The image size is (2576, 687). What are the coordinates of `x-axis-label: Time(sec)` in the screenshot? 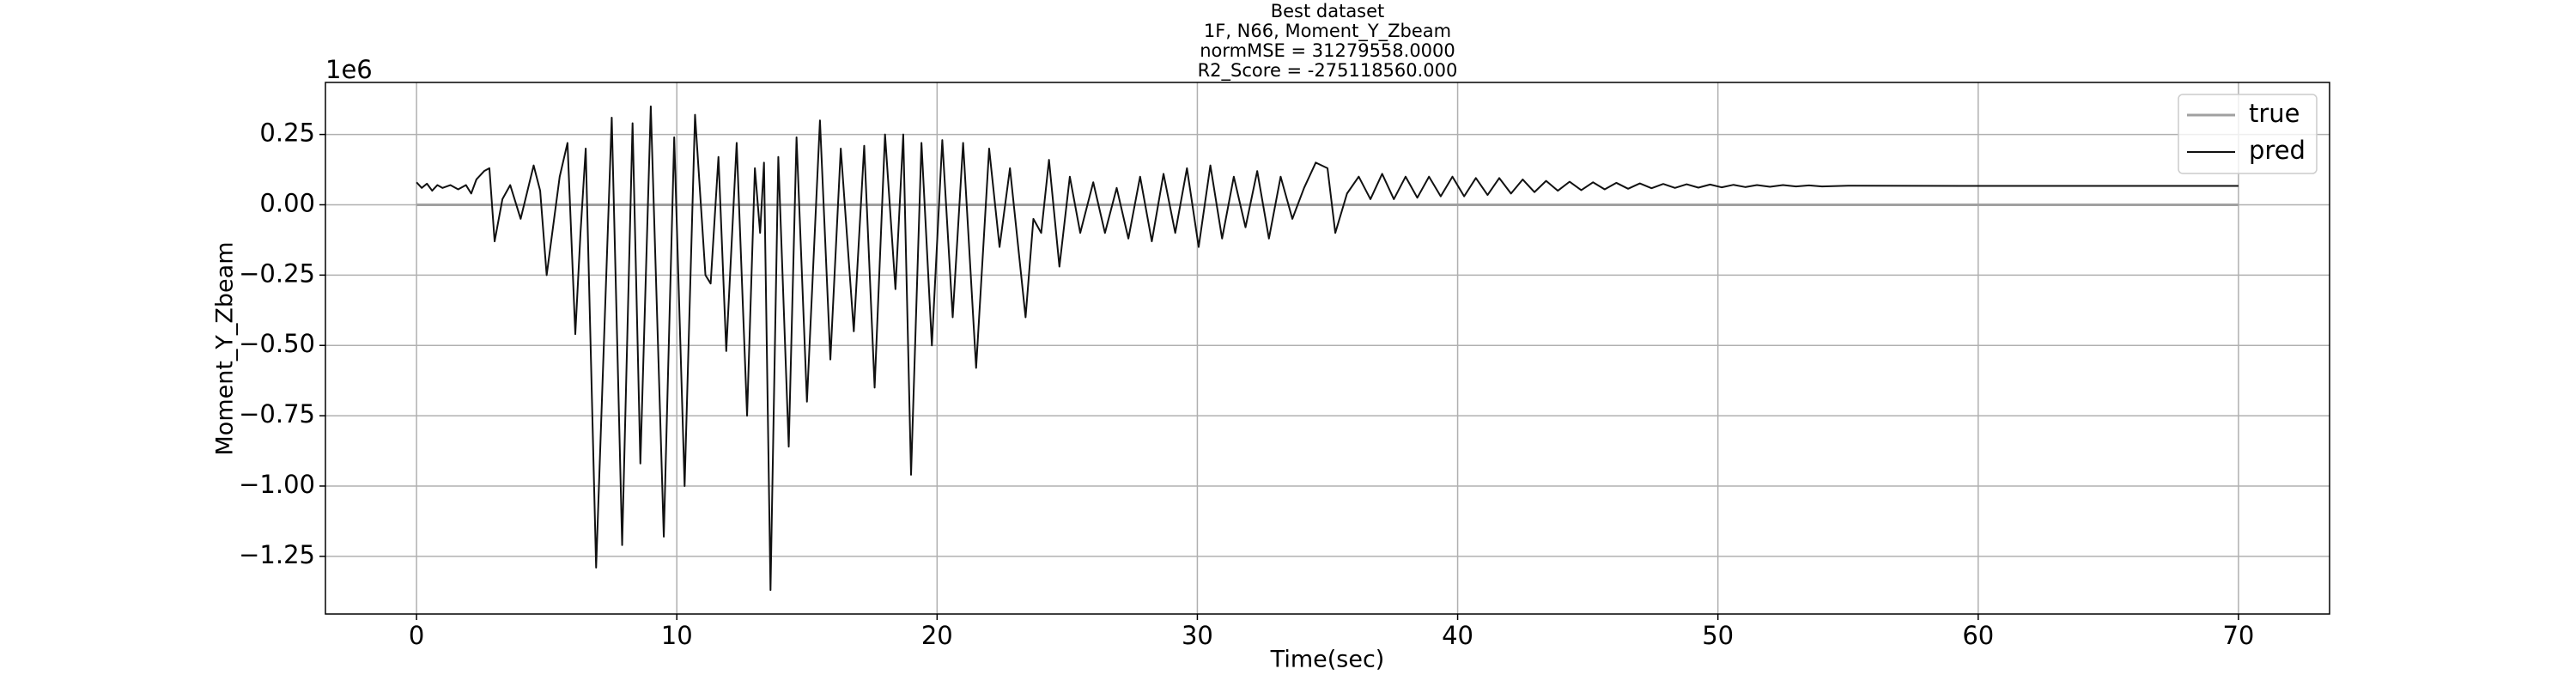 It's located at (1327, 660).